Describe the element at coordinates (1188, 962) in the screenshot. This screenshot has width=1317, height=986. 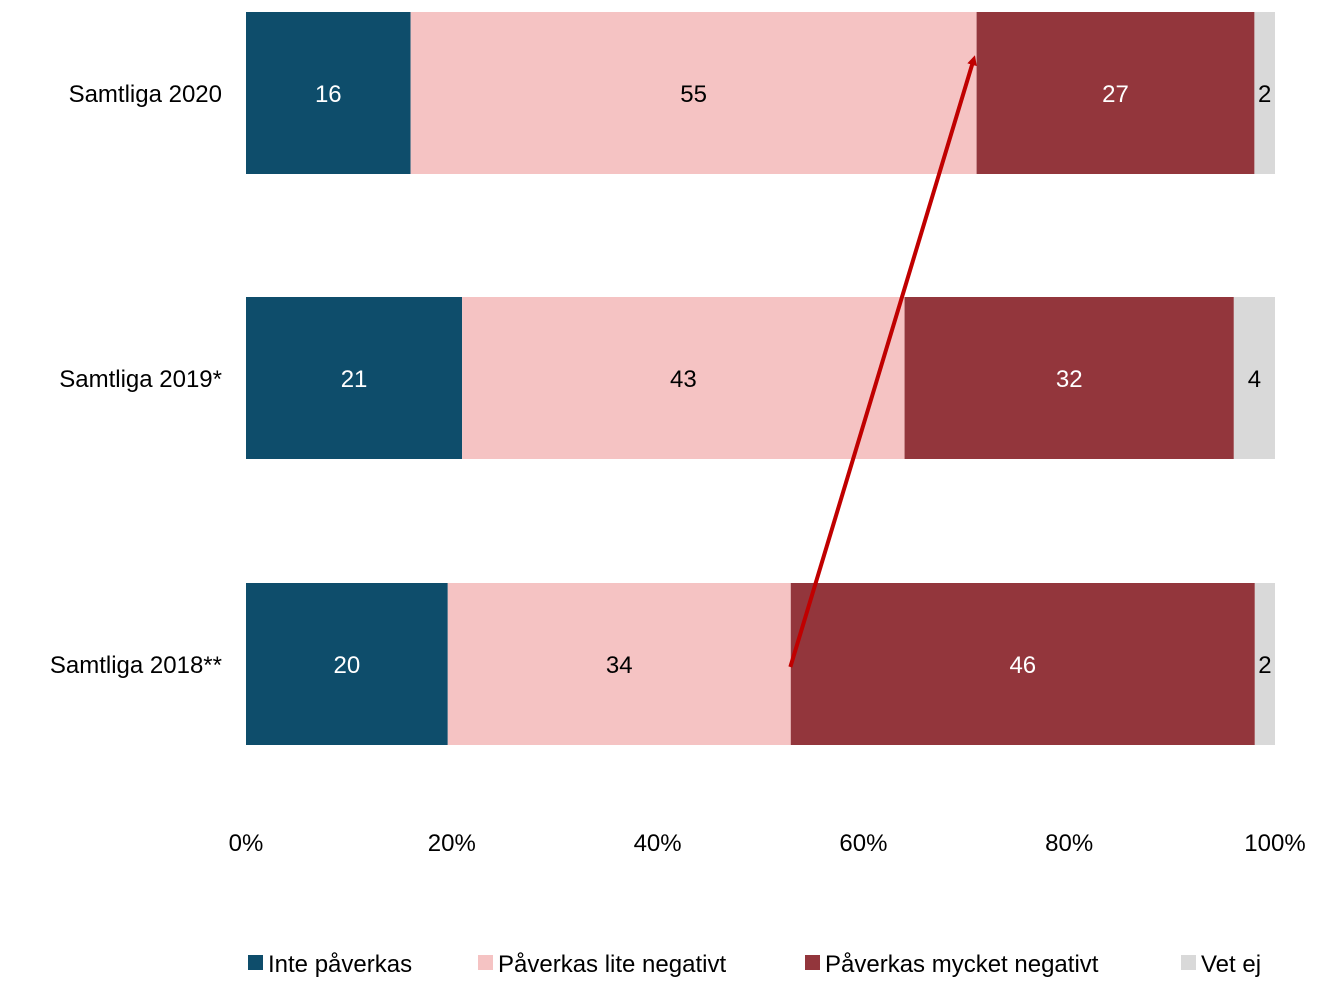
I see `legend-swatch-vet-ej` at that location.